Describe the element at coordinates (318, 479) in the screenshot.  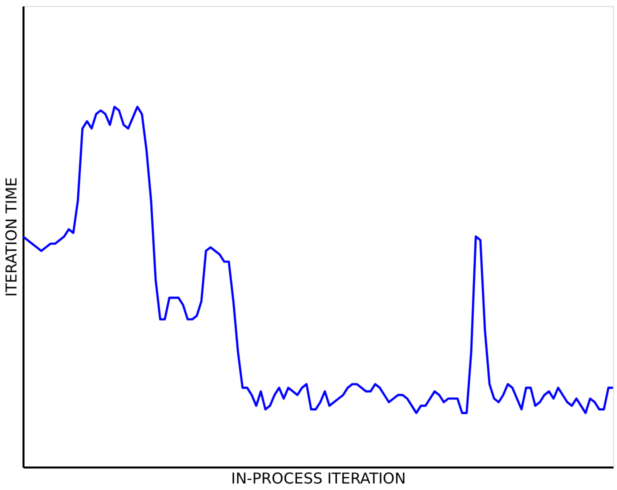
I see `x-axis-title: IN-PROCESS ITERATION` at that location.